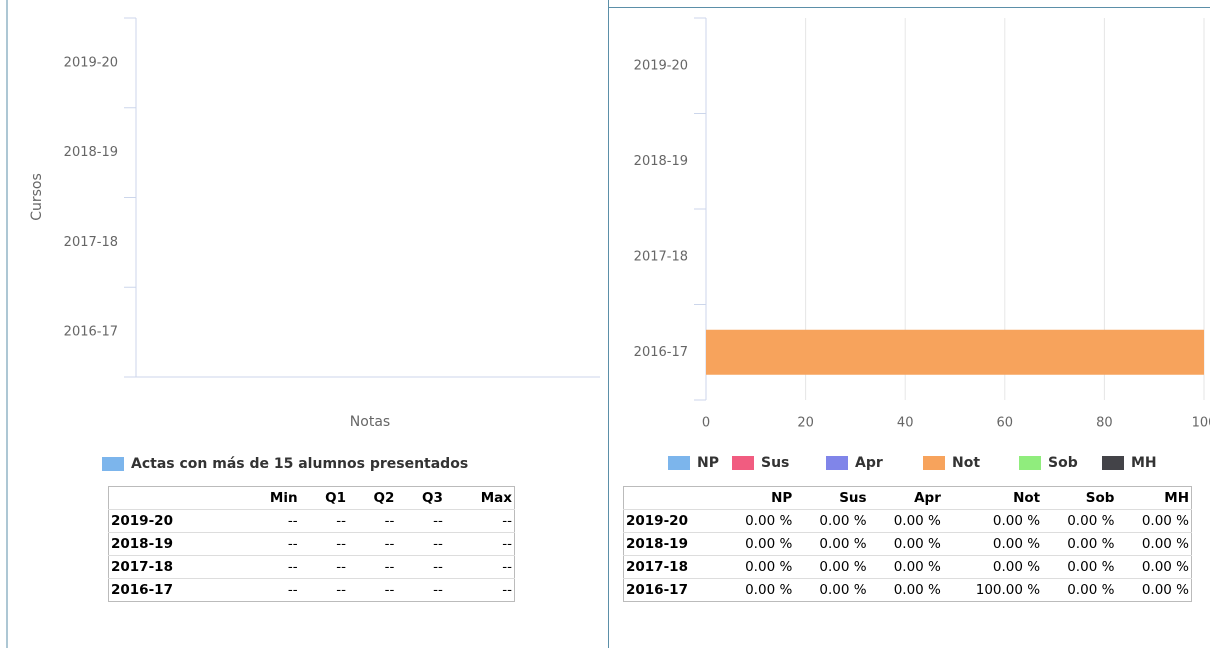  What do you see at coordinates (299, 464) in the screenshot?
I see `legend-label: Actas con más de 15 alumnos presentados` at bounding box center [299, 464].